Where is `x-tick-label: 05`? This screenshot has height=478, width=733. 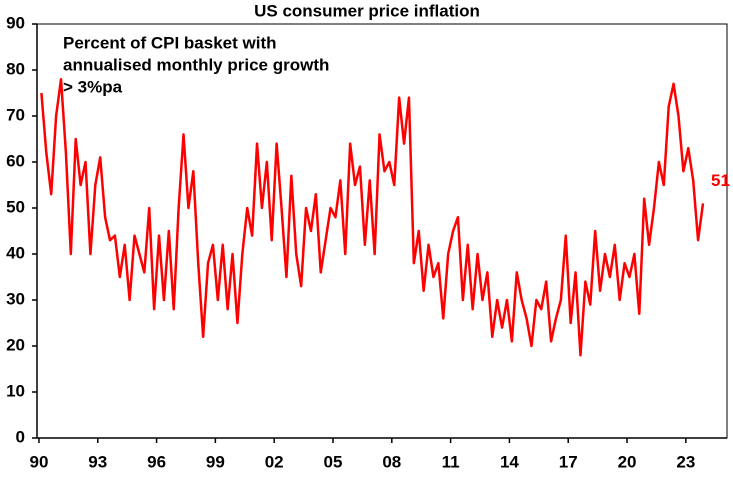 x-tick-label: 05 is located at coordinates (333, 461).